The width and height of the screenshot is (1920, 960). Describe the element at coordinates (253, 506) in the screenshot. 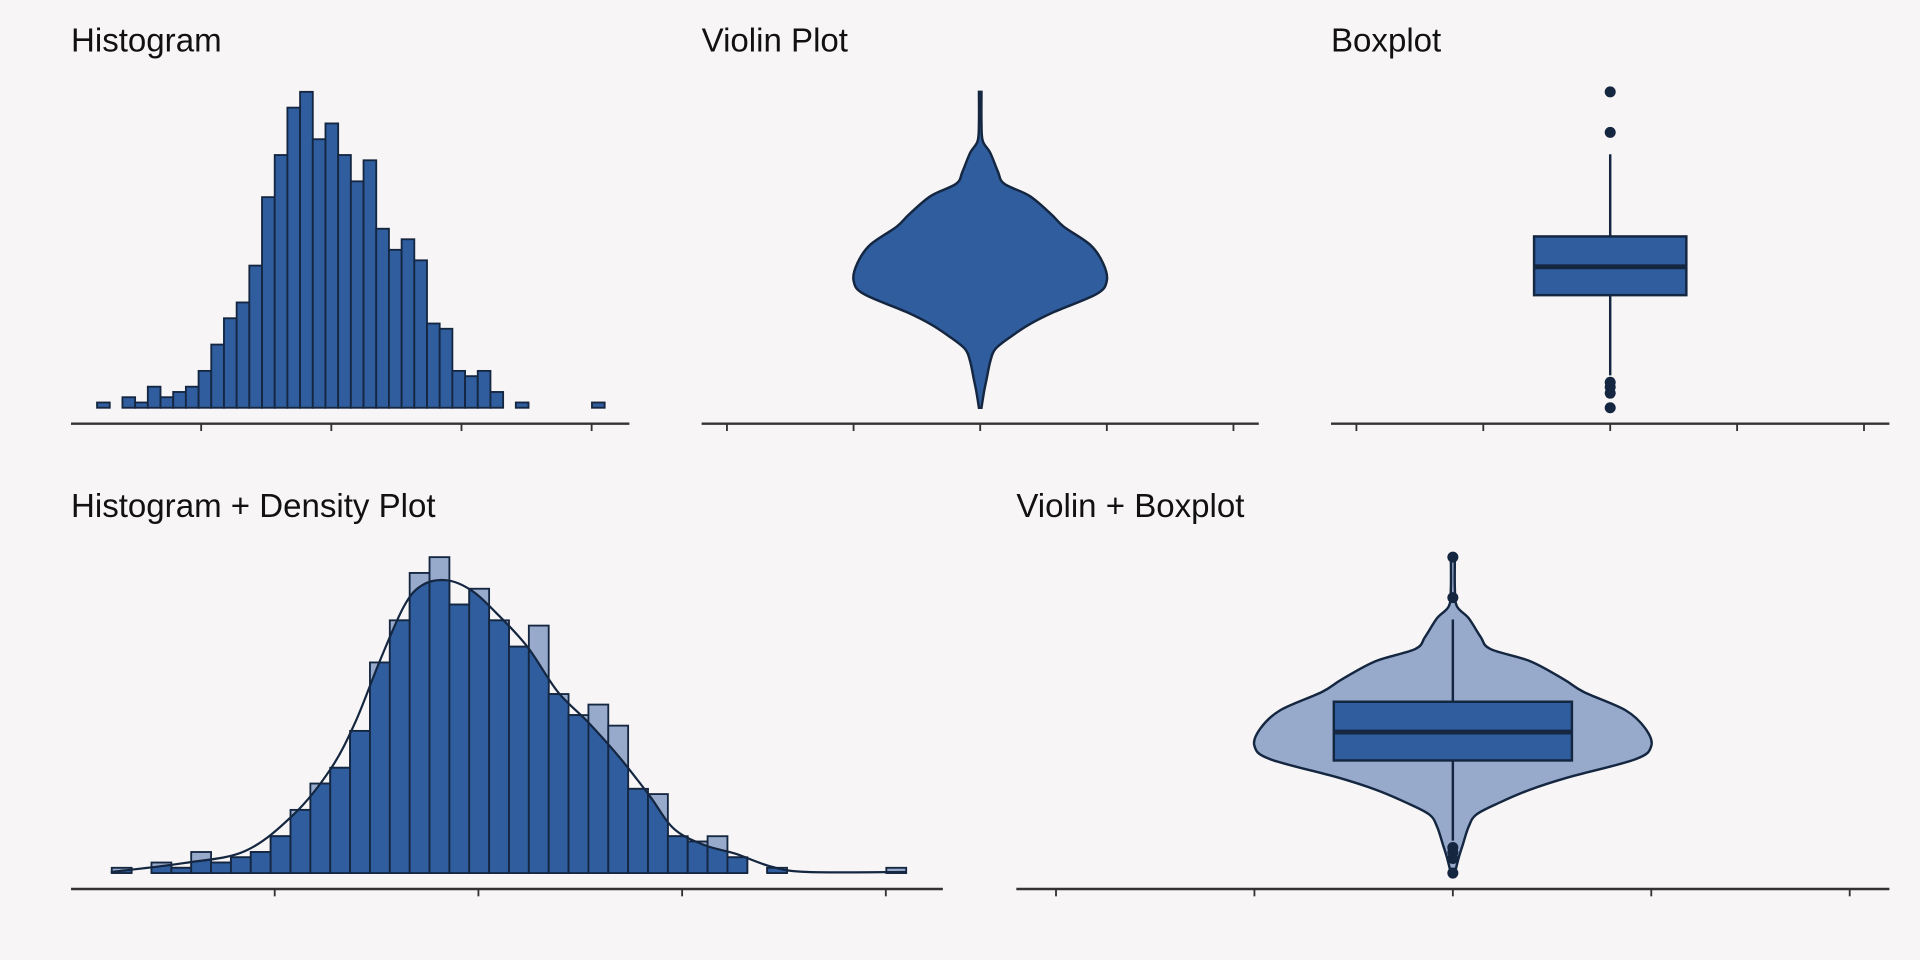

I see `chart-title: Histogram + Density Plot` at that location.